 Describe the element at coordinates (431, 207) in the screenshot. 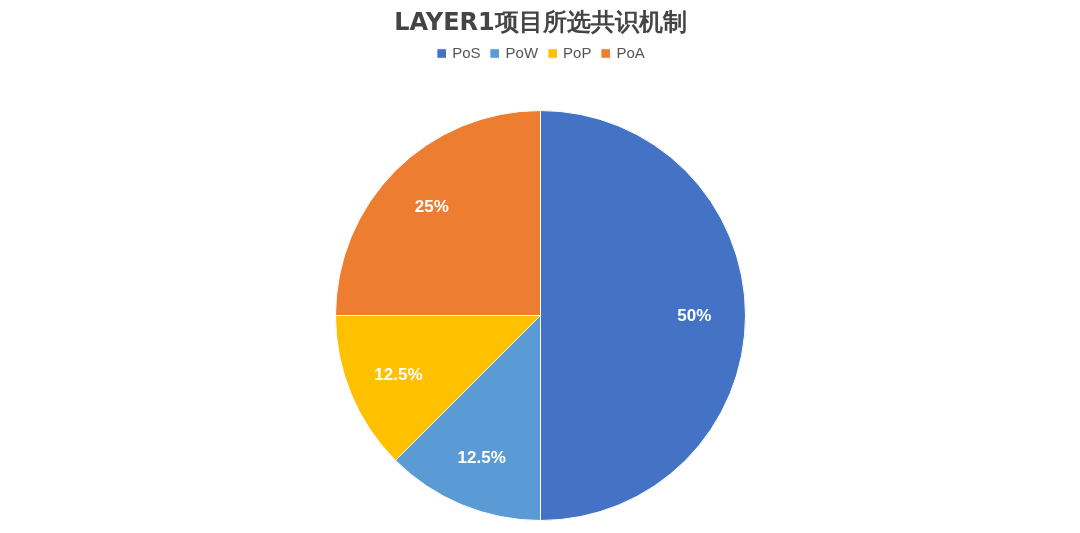

I see `data-label: 25%` at that location.